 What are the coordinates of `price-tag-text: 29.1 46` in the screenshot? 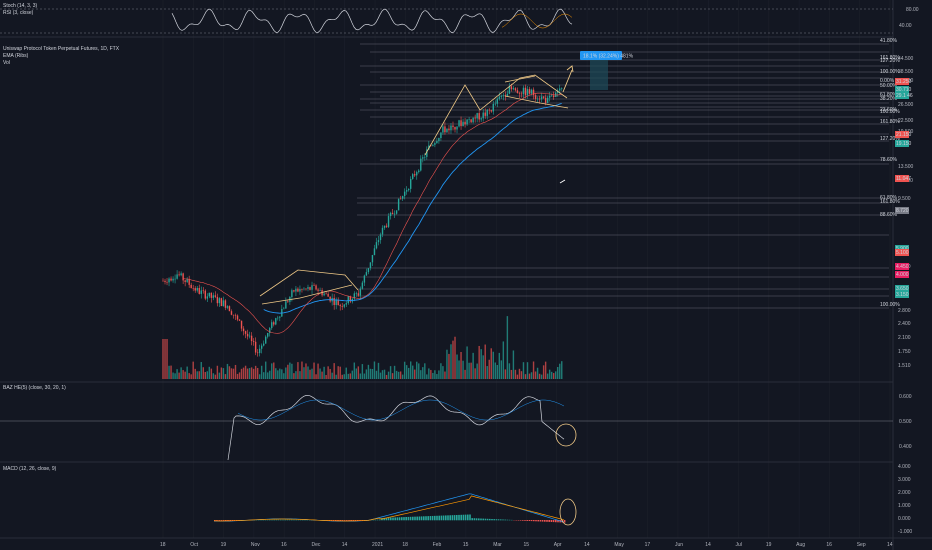 It's located at (904, 96).